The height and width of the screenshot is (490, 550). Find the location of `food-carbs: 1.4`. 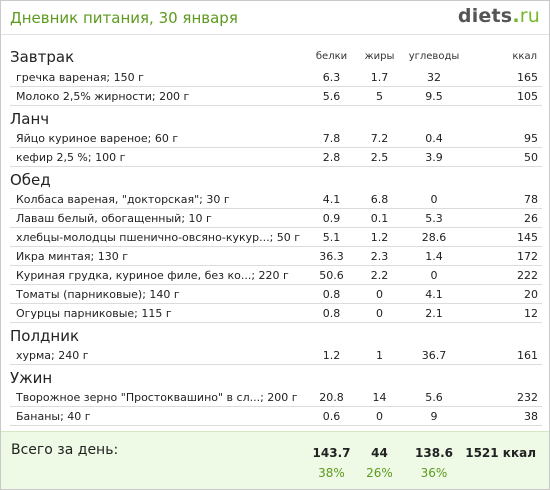

food-carbs: 1.4 is located at coordinates (434, 256).